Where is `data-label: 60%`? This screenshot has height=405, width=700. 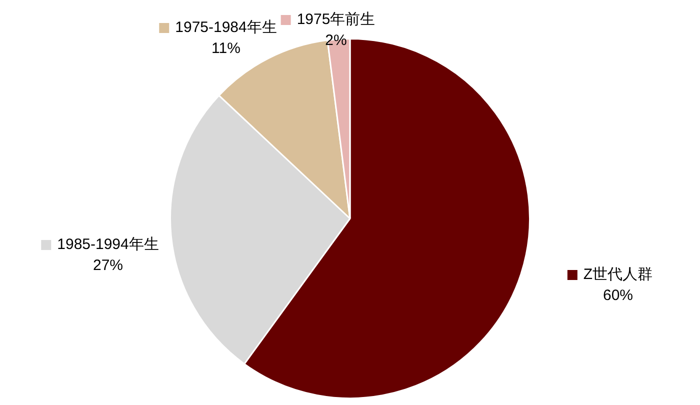
data-label: 60% is located at coordinates (618, 295).